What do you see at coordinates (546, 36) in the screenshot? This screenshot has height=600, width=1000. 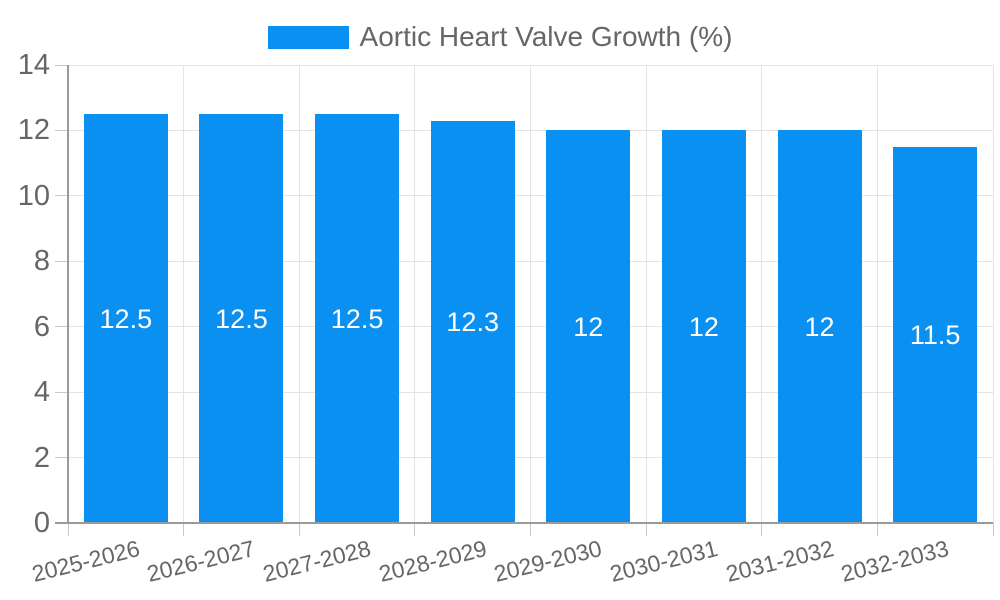 I see `legend-label: Aortic Heart Valve Growth (%)` at bounding box center [546, 36].